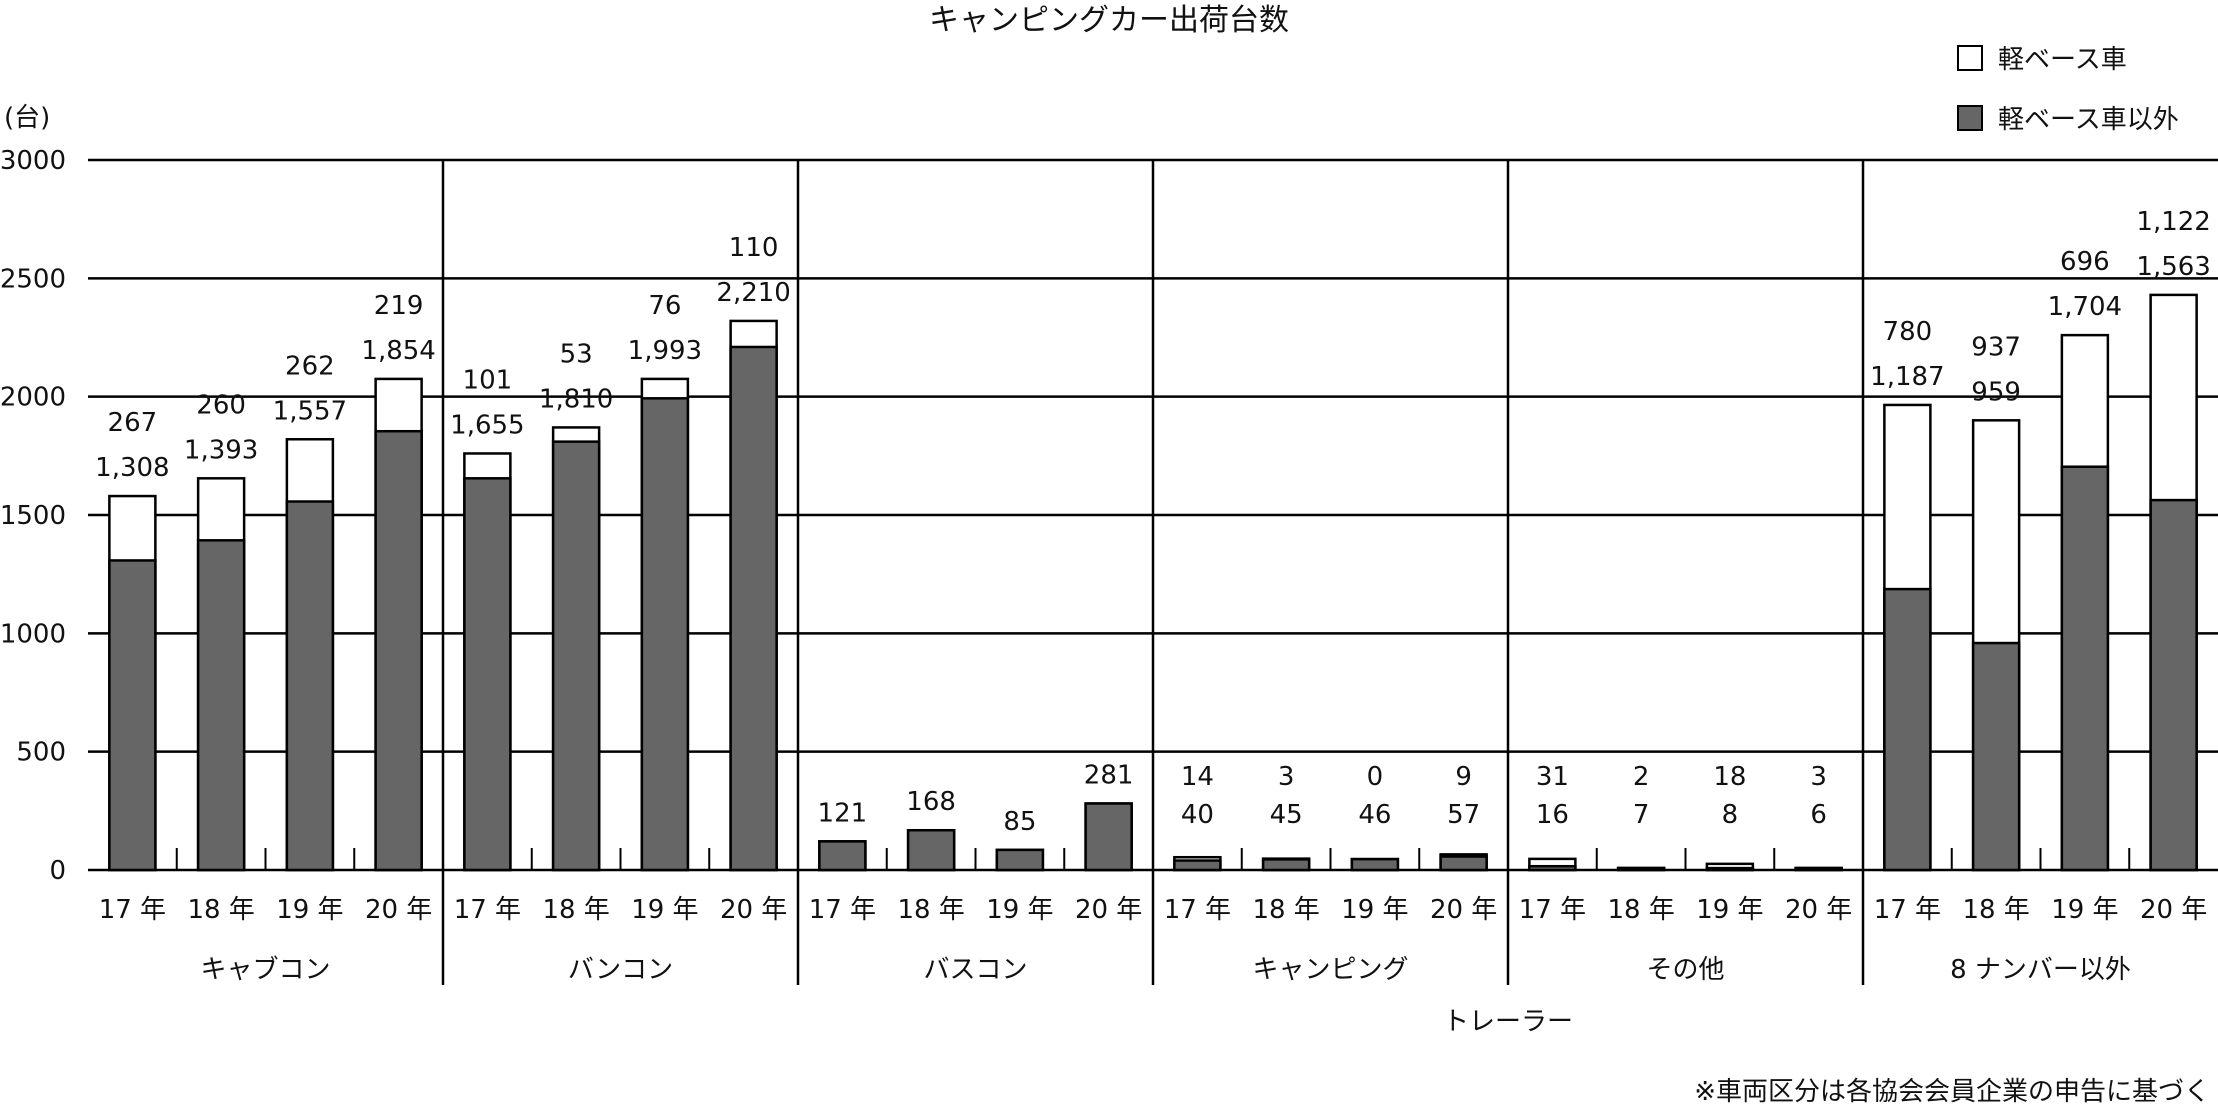  I want to click on data-label-kei: 262, so click(310, 366).